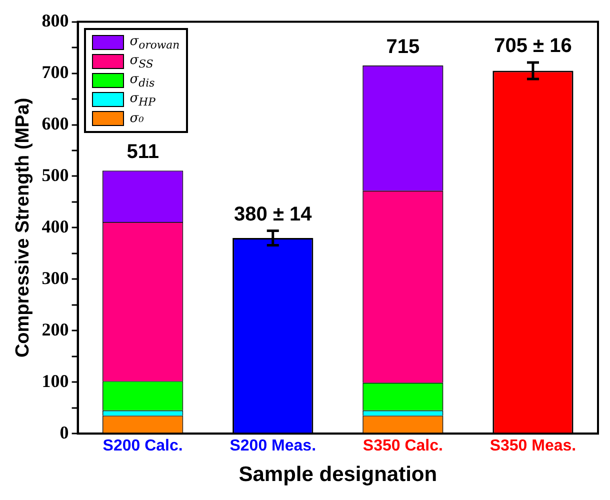  I want to click on y-tick-label: 500, so click(55, 174).